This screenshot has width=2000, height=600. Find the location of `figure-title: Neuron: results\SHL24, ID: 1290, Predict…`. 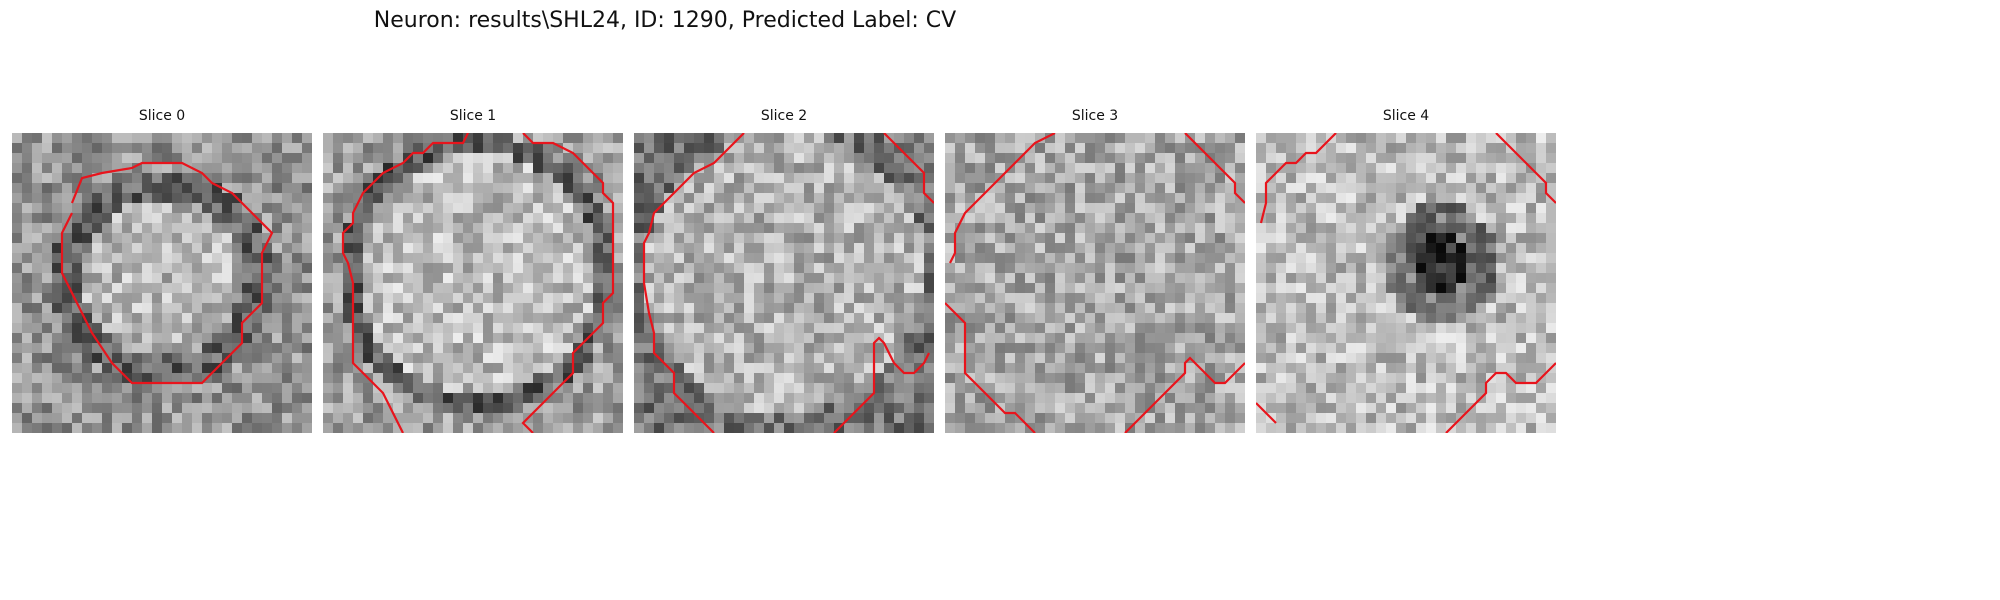

figure-title: Neuron: results\SHL24, ID: 1290, Predict… is located at coordinates (665, 20).